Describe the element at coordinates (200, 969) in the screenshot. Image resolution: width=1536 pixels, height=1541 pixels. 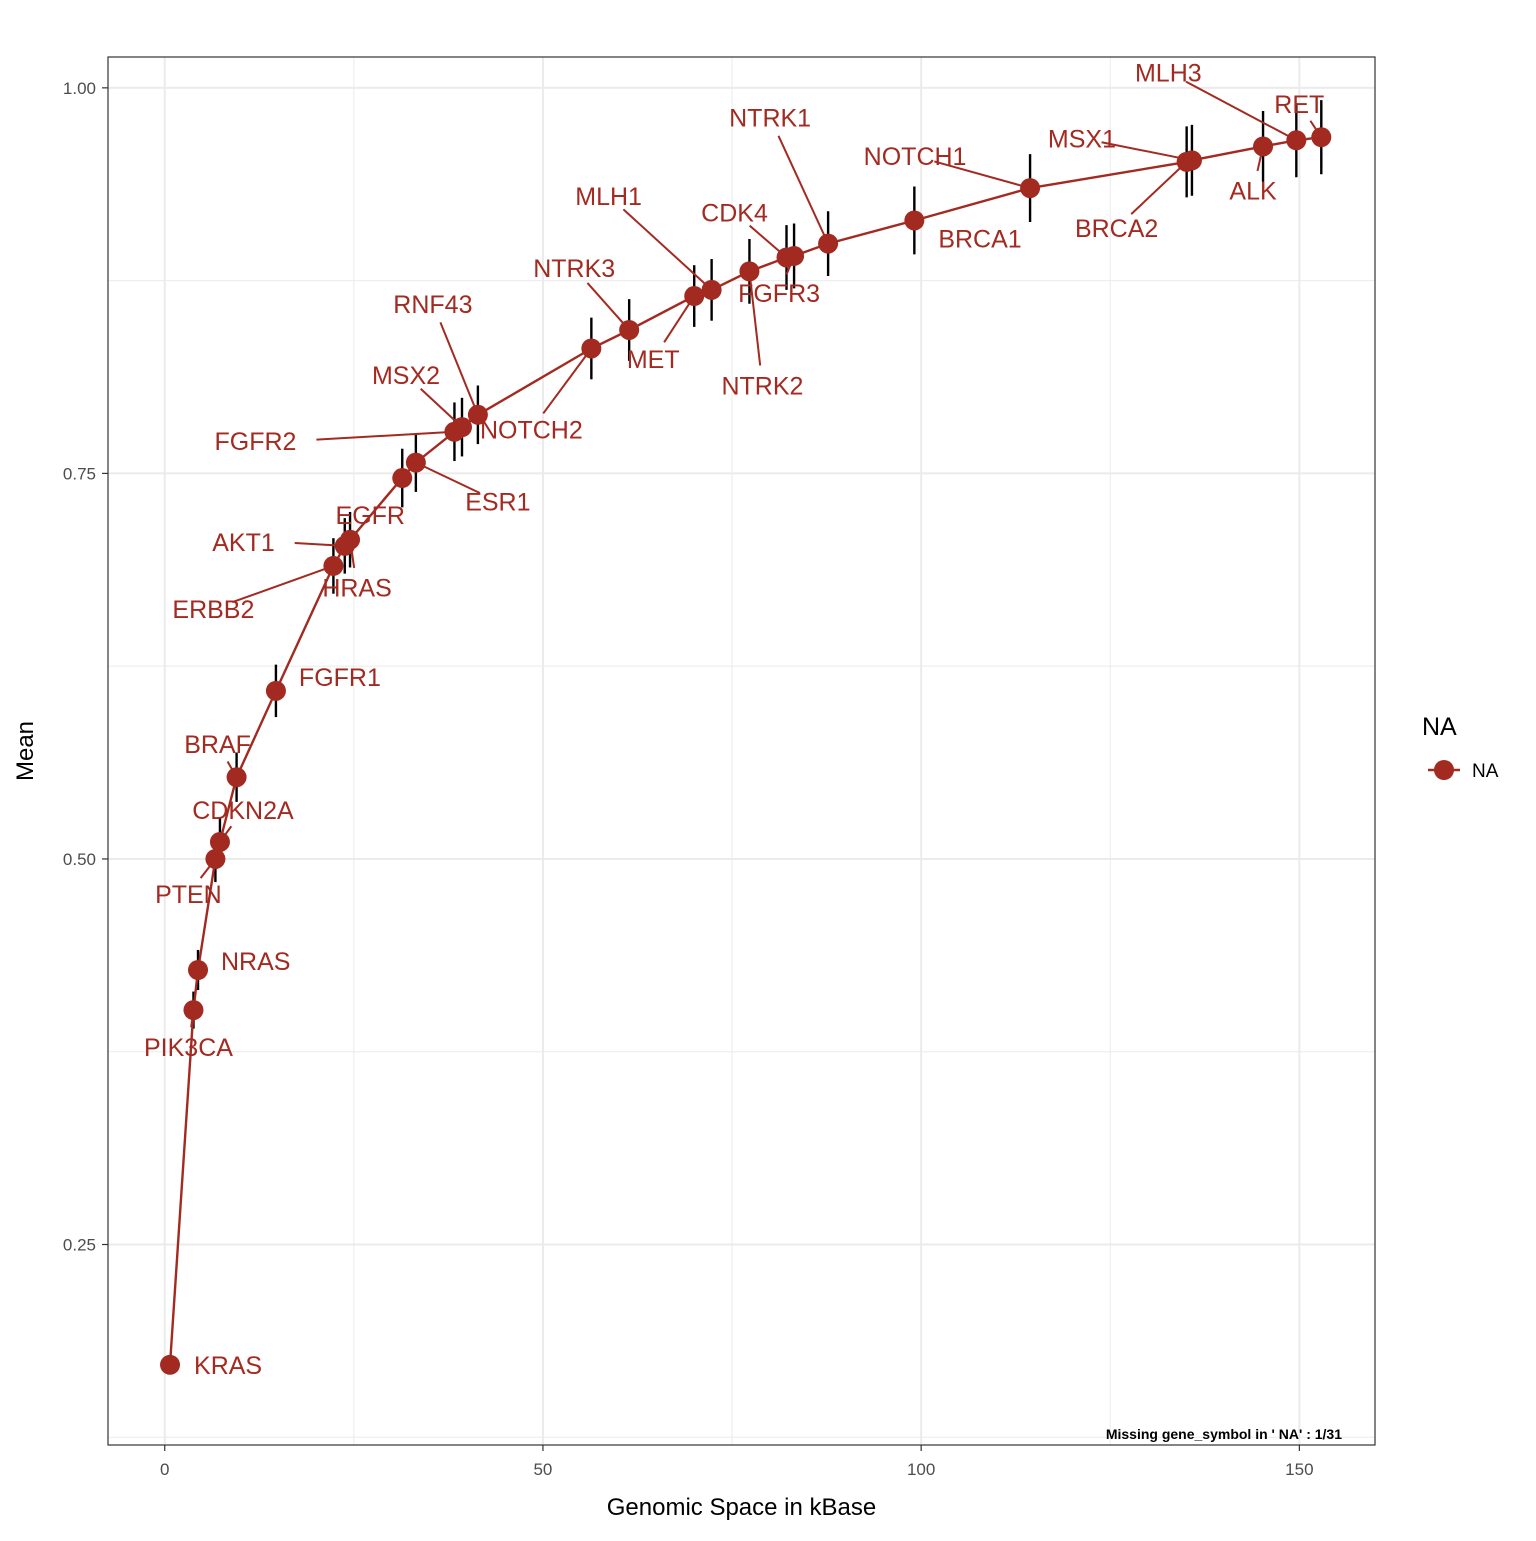
I see `label-leader-nras` at that location.